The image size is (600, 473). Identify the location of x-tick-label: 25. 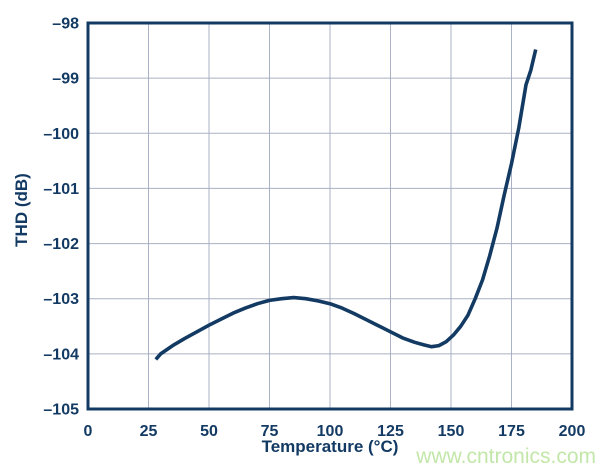
(149, 431).